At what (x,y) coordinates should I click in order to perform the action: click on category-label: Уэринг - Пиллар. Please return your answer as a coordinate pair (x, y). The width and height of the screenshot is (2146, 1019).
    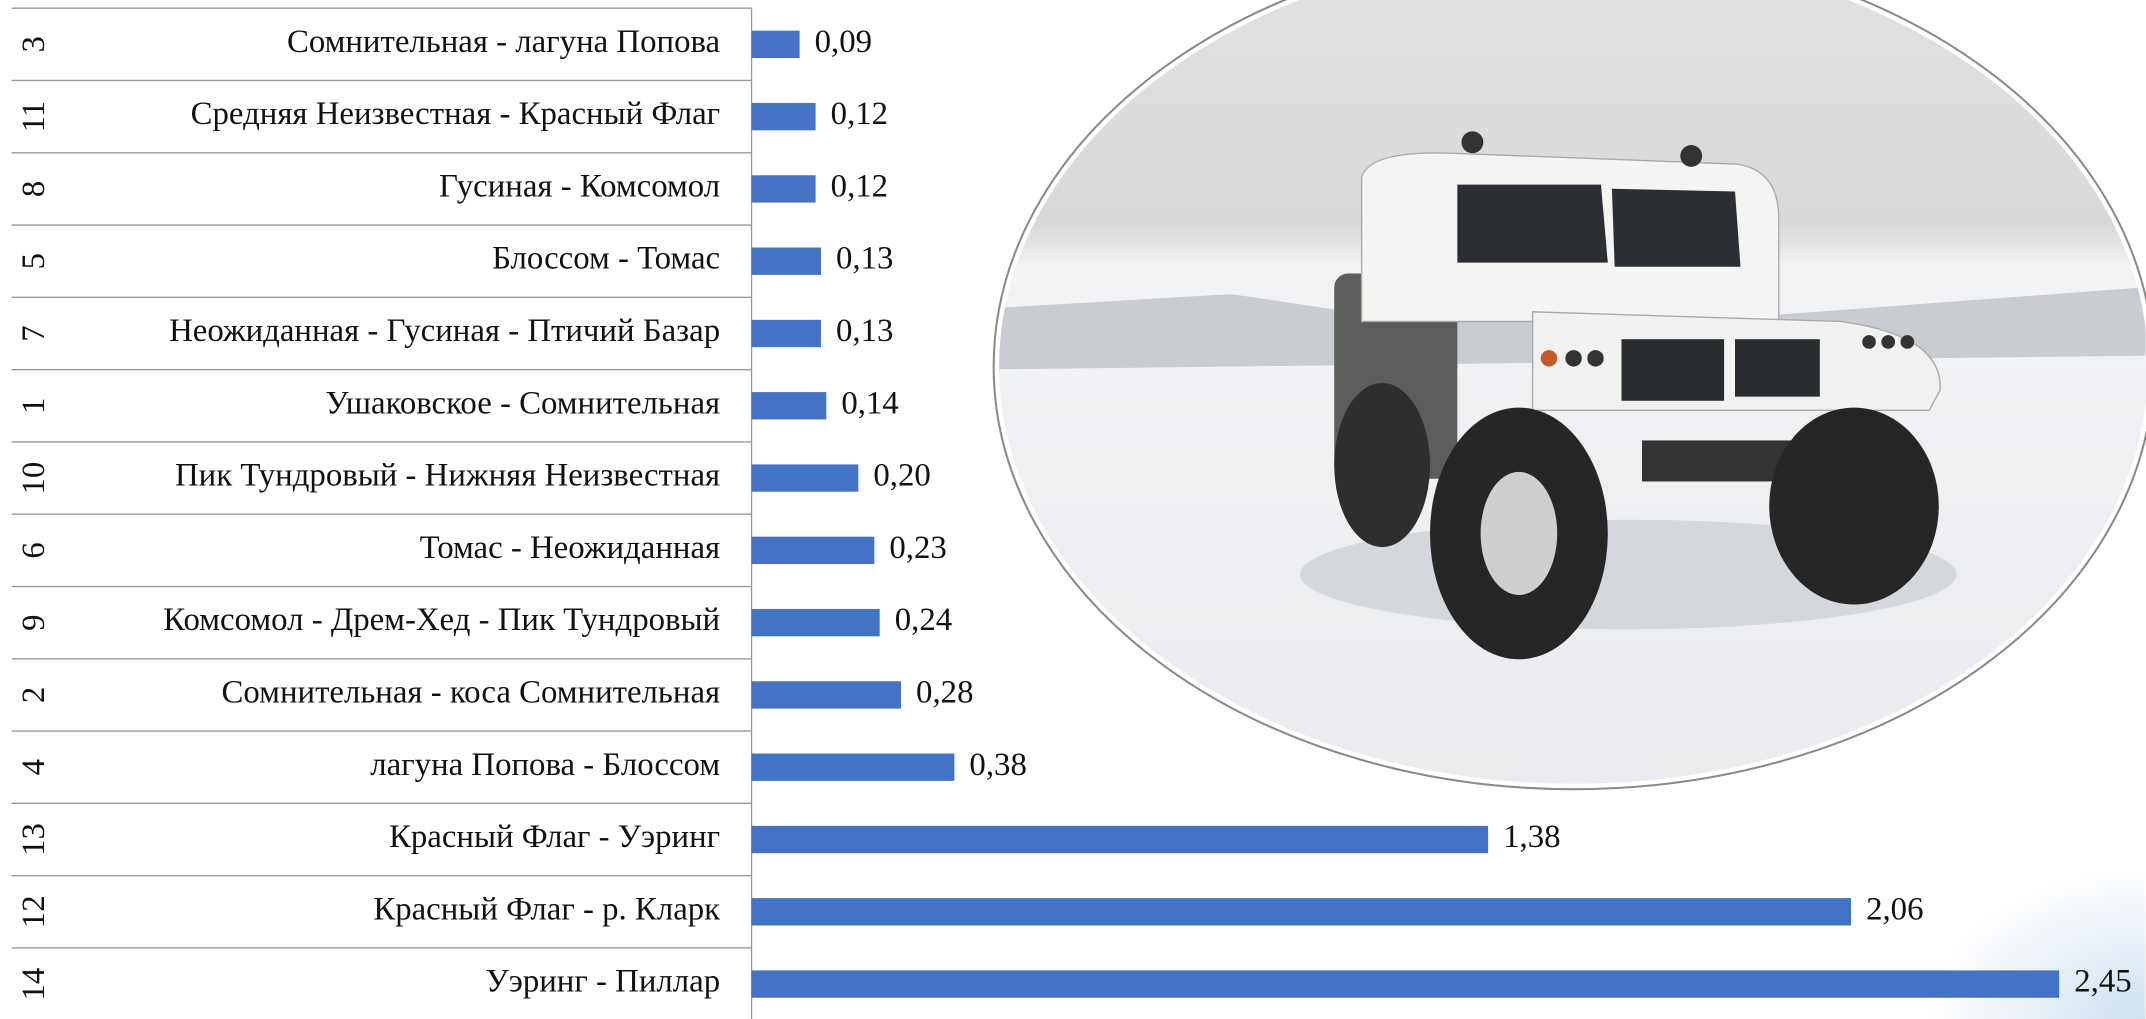
    Looking at the image, I should click on (603, 982).